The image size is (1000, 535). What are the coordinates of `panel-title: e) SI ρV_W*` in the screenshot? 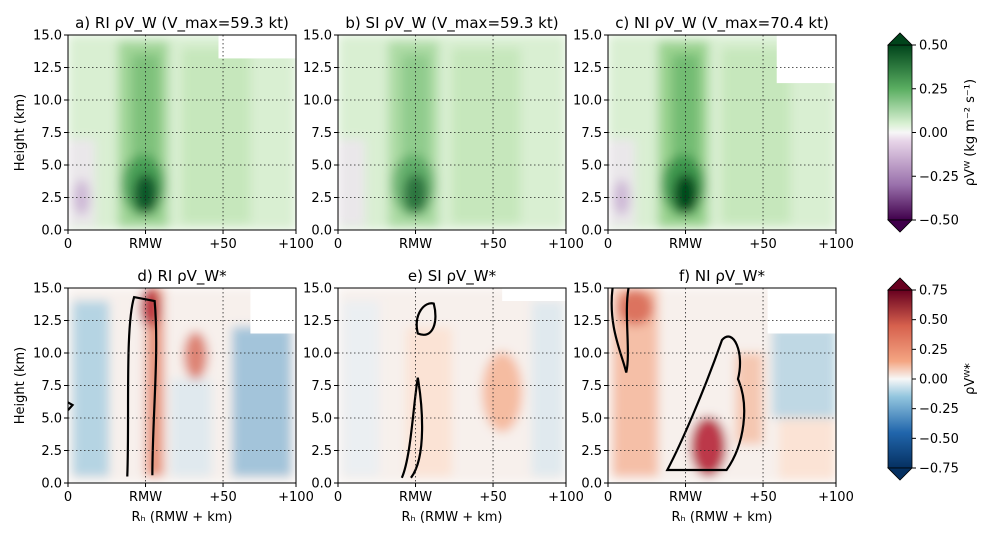 It's located at (452, 276).